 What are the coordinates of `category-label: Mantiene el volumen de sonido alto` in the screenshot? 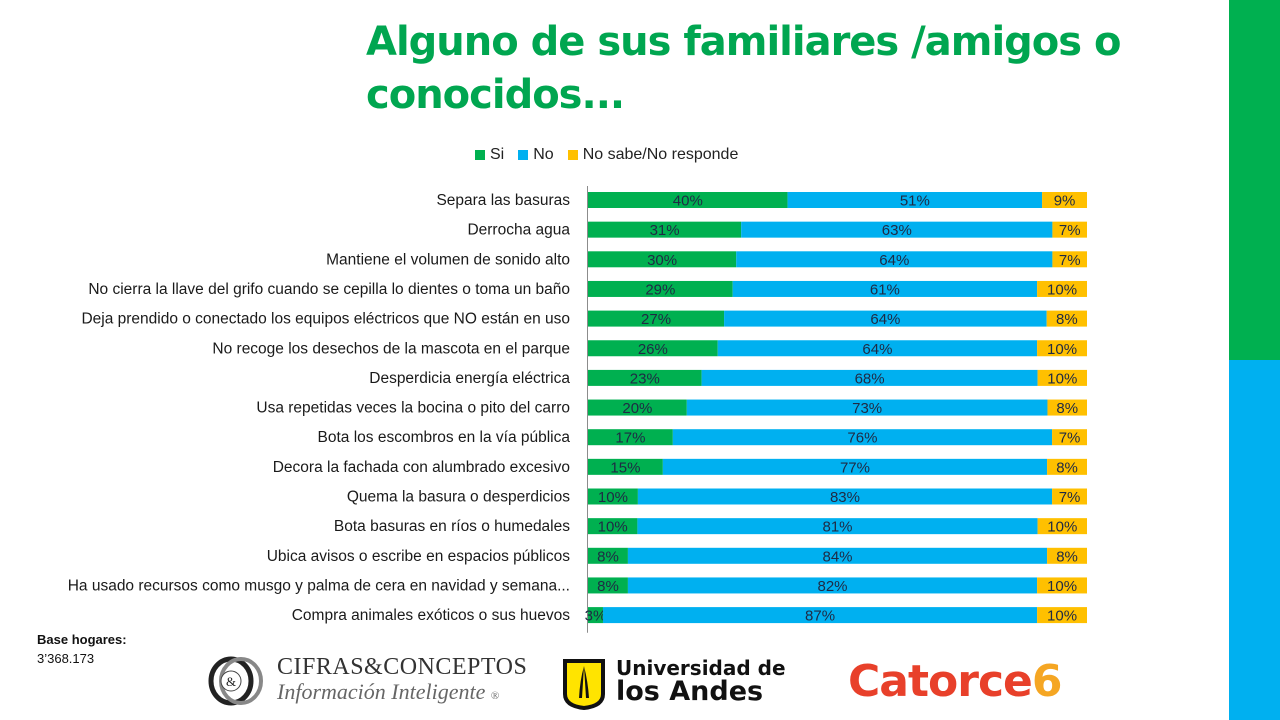 It's located at (448, 259).